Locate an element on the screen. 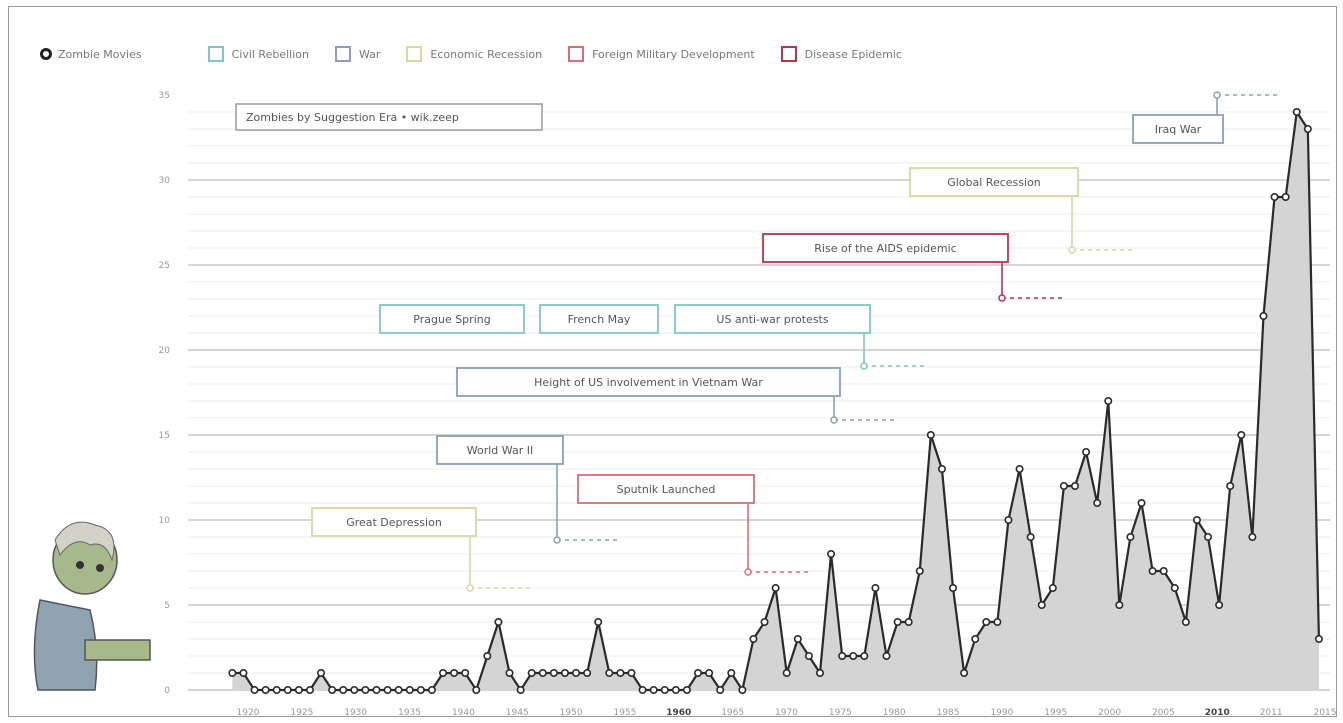 Image resolution: width=1343 pixels, height=723 pixels. x-tick-label: 1980 is located at coordinates (894, 713).